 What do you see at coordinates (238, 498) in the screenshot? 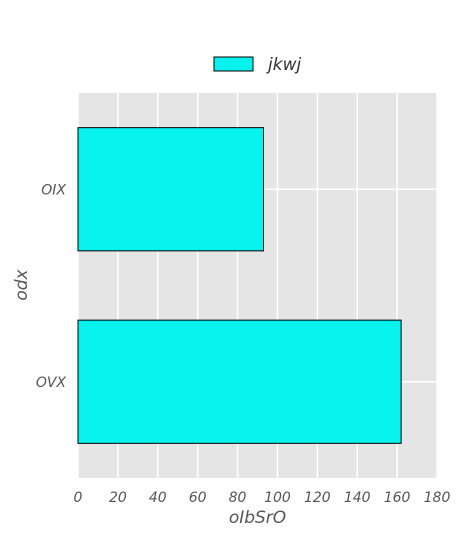
I see `x-tick-label: 80` at bounding box center [238, 498].